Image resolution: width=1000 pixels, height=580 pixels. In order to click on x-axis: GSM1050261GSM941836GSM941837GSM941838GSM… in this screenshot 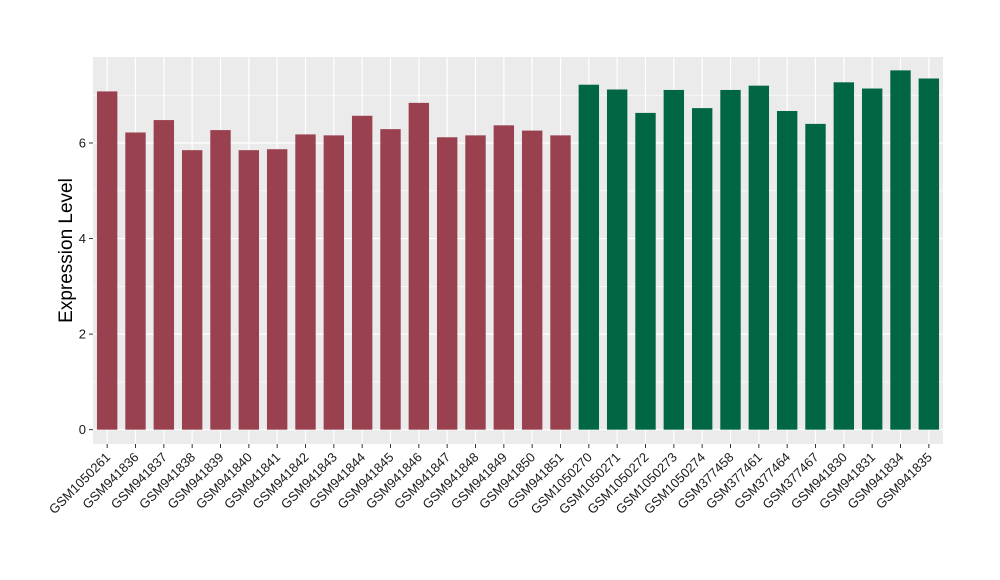, I will do `click(490, 480)`.